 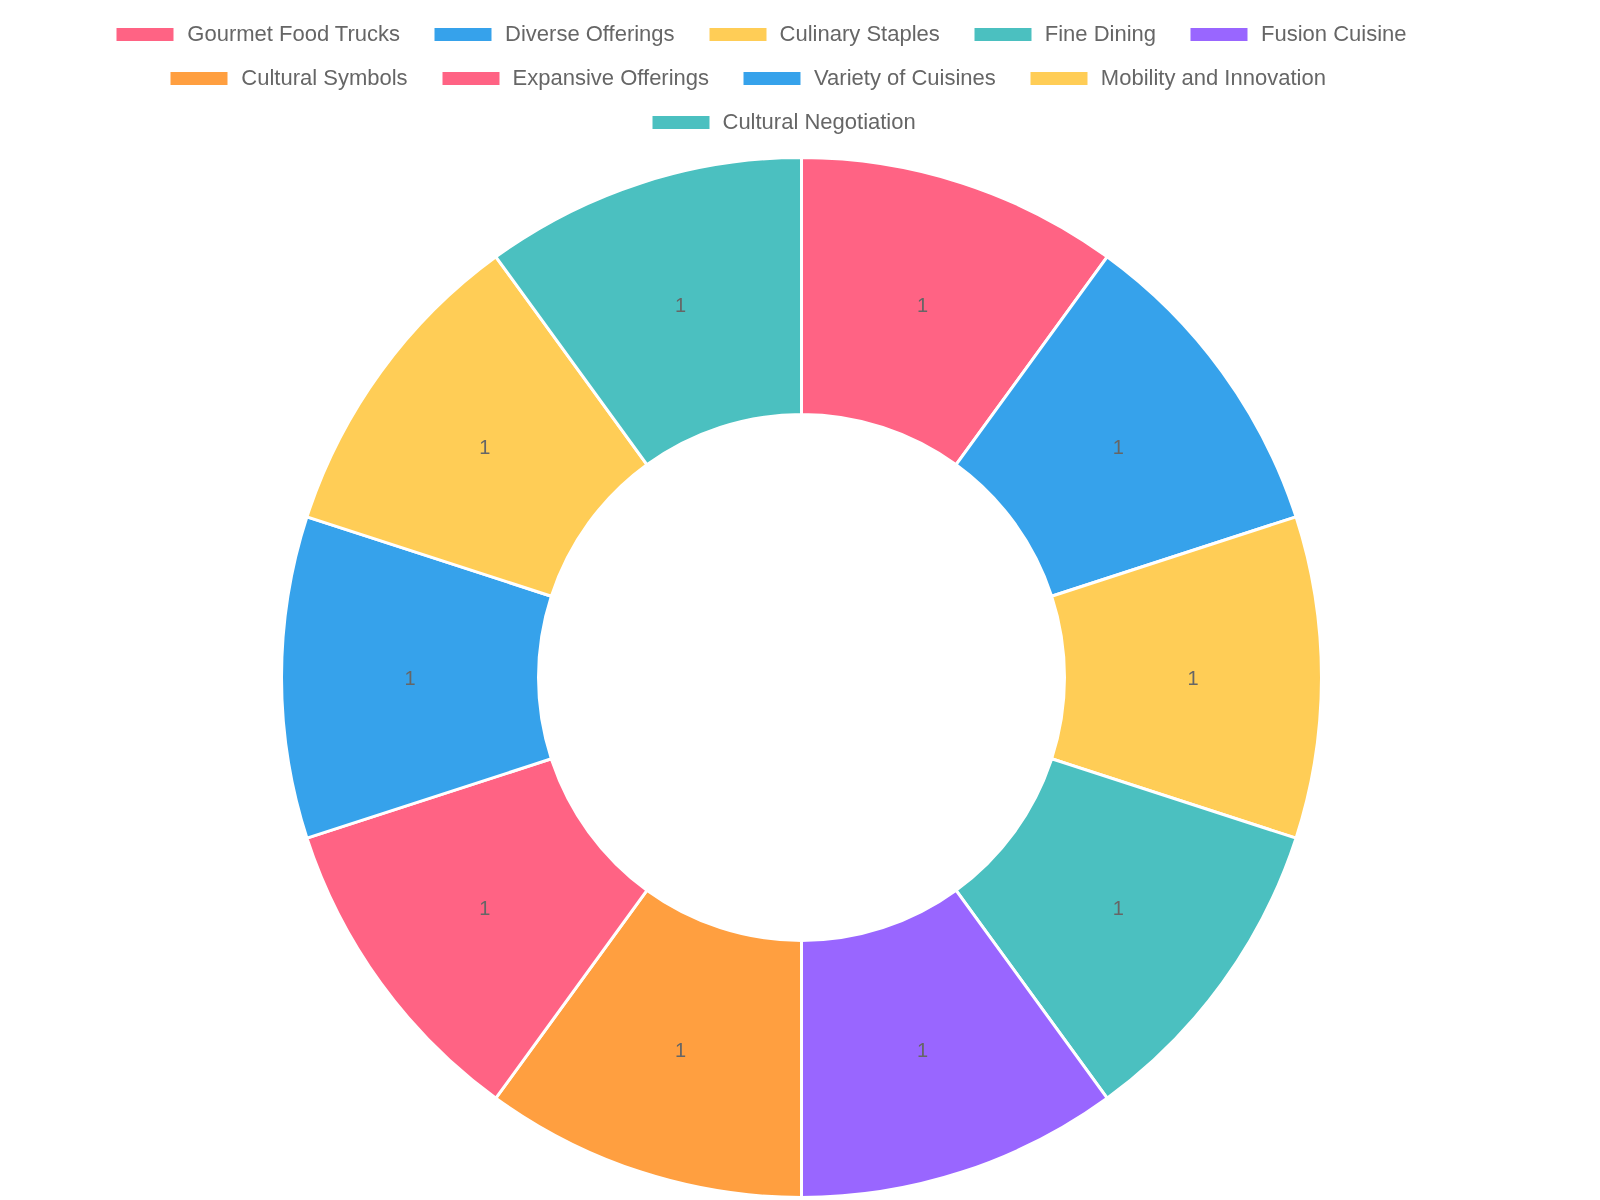 What do you see at coordinates (1213, 78) in the screenshot?
I see `legend-label: Mobility and Innovation` at bounding box center [1213, 78].